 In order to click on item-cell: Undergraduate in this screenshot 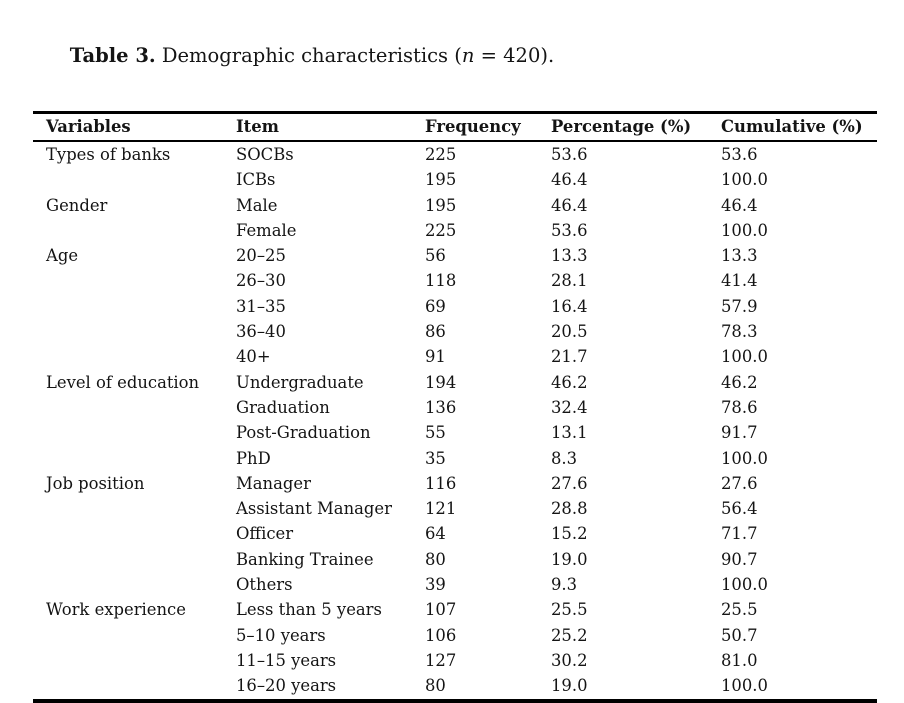, I will do `click(300, 382)`.